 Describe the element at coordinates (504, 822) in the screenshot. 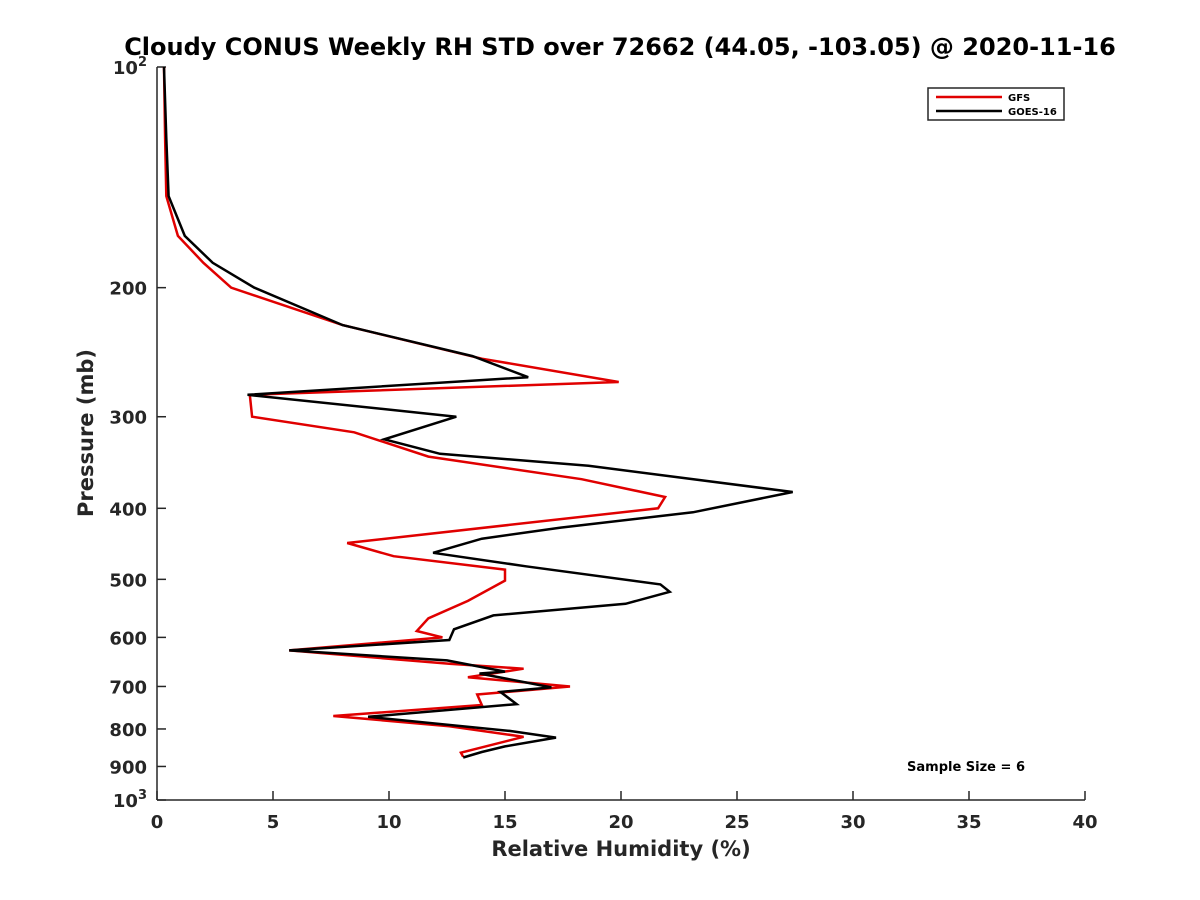

I see `x-tick-label: 15` at that location.